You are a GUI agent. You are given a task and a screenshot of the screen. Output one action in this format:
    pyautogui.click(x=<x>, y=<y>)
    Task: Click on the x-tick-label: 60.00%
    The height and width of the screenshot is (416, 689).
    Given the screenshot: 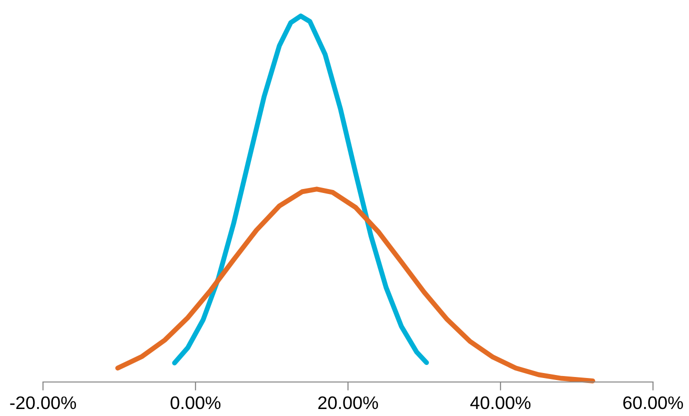 What is the action you would take?
    pyautogui.click(x=653, y=403)
    